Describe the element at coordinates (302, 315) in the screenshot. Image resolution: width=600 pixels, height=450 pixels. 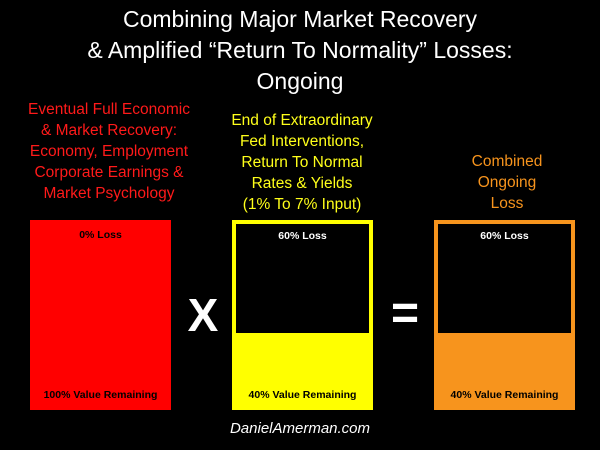
I see `normality-value-box: 60% Loss 40% Value Remaining` at that location.